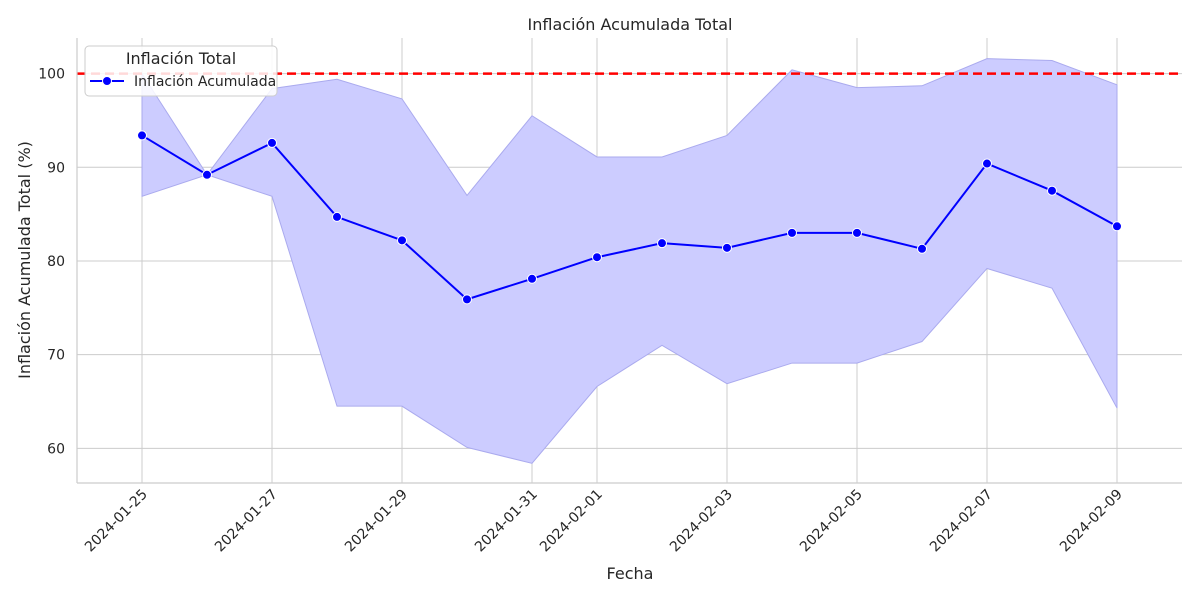 The width and height of the screenshot is (1200, 600). I want to click on y-tick-label: 90, so click(56, 168).